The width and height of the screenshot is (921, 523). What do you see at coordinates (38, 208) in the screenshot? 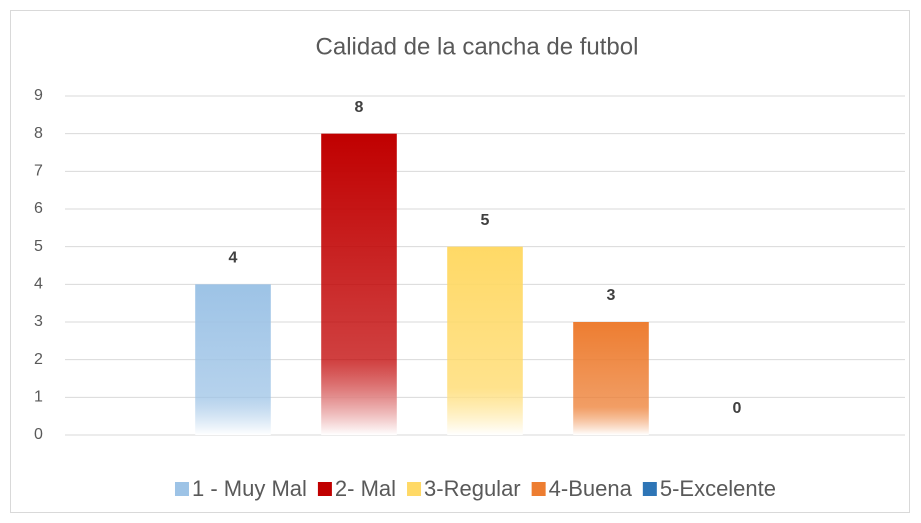
I see `y-tick-label: 6` at bounding box center [38, 208].